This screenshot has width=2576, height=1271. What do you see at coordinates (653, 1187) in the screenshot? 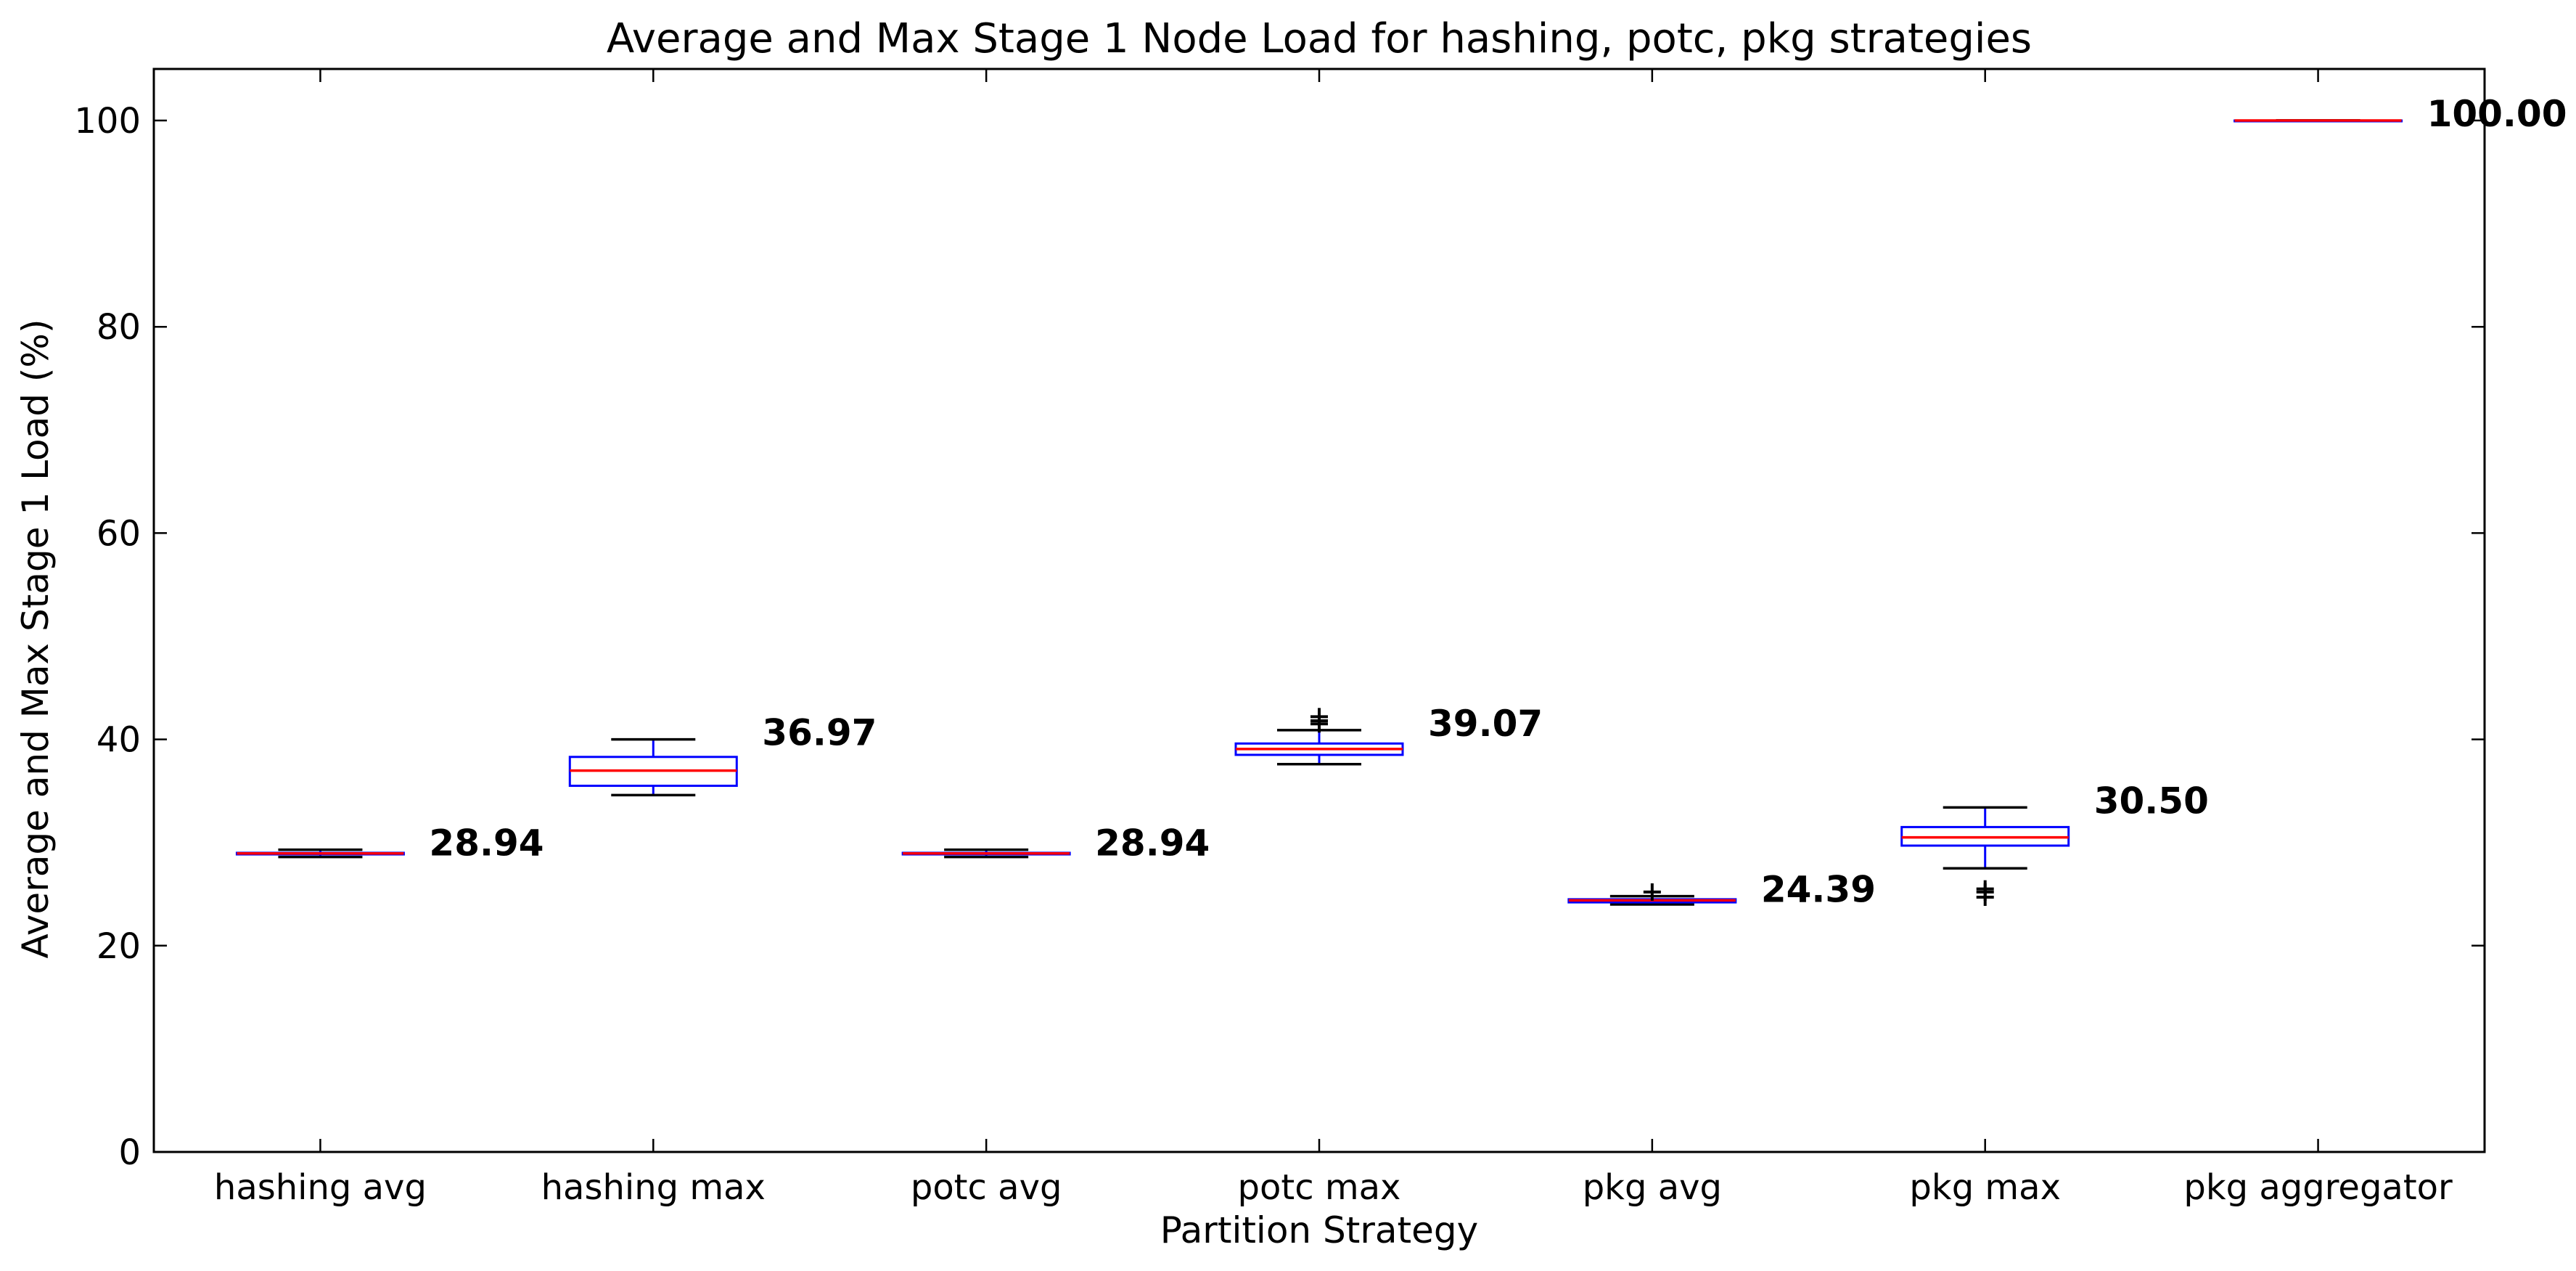
I see `x-tick-label: hashing max` at bounding box center [653, 1187].